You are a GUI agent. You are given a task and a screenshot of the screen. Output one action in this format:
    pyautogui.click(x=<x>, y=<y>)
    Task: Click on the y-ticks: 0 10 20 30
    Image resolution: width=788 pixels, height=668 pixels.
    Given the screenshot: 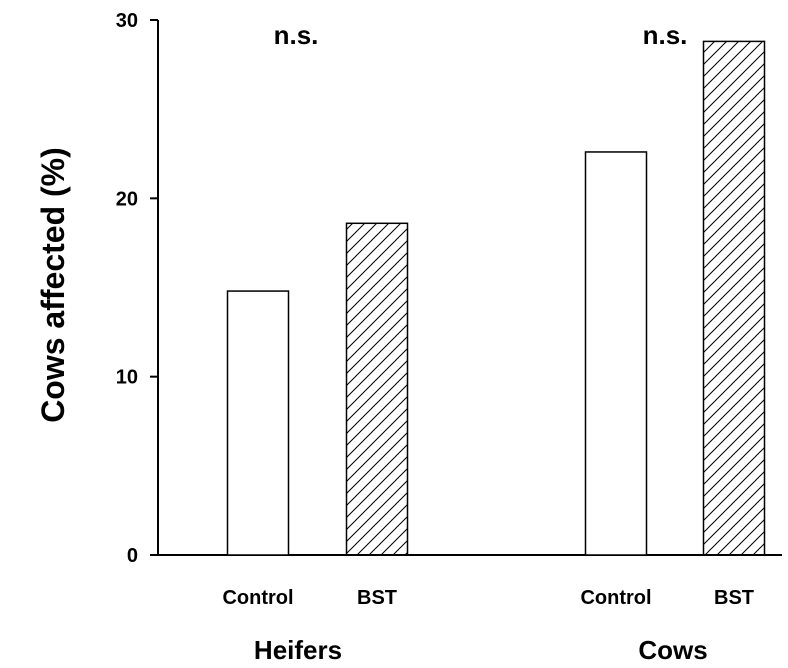 What is the action you would take?
    pyautogui.click(x=137, y=288)
    